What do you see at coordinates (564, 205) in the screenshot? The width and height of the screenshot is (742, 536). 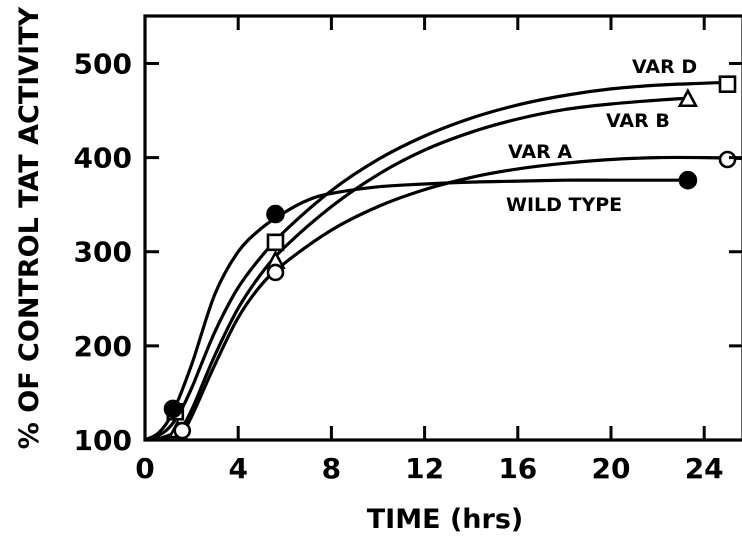 I see `series-label-wild-type: WILD TYPE` at bounding box center [564, 205].